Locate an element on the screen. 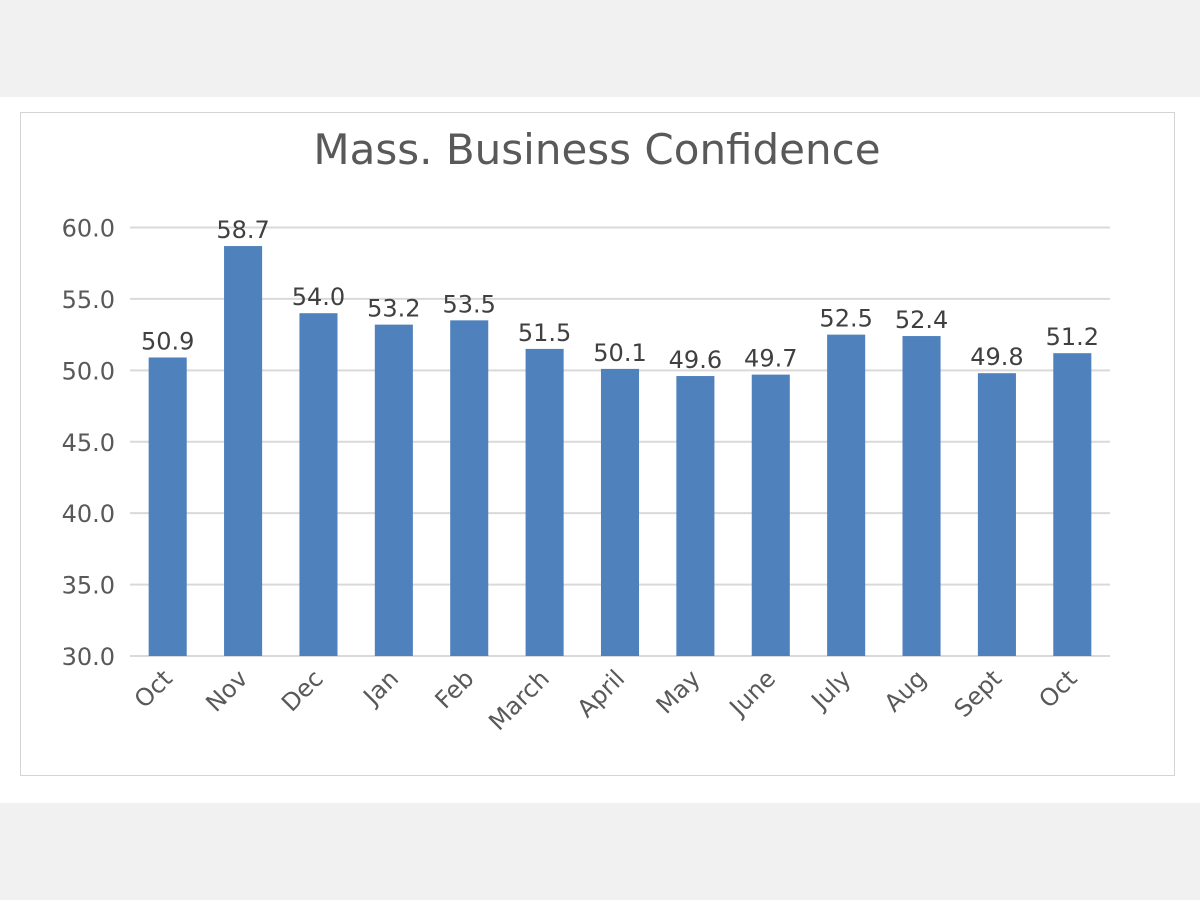  x-tick-label: Nov is located at coordinates (226, 690).